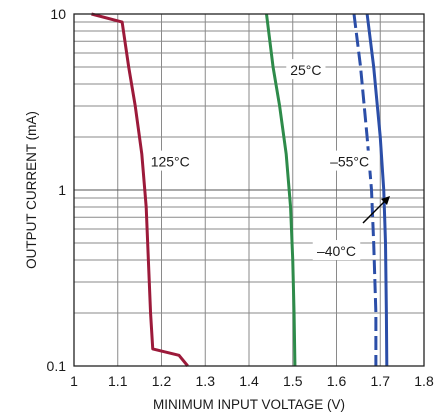 The width and height of the screenshot is (436, 419). Describe the element at coordinates (337, 381) in the screenshot. I see `x-tick-label: 1.6` at that location.